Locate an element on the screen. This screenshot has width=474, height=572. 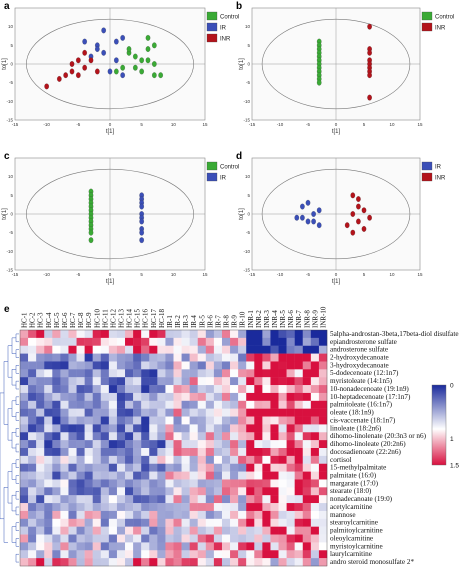
y-tick-label: -10 is located at coordinates (9, 251).